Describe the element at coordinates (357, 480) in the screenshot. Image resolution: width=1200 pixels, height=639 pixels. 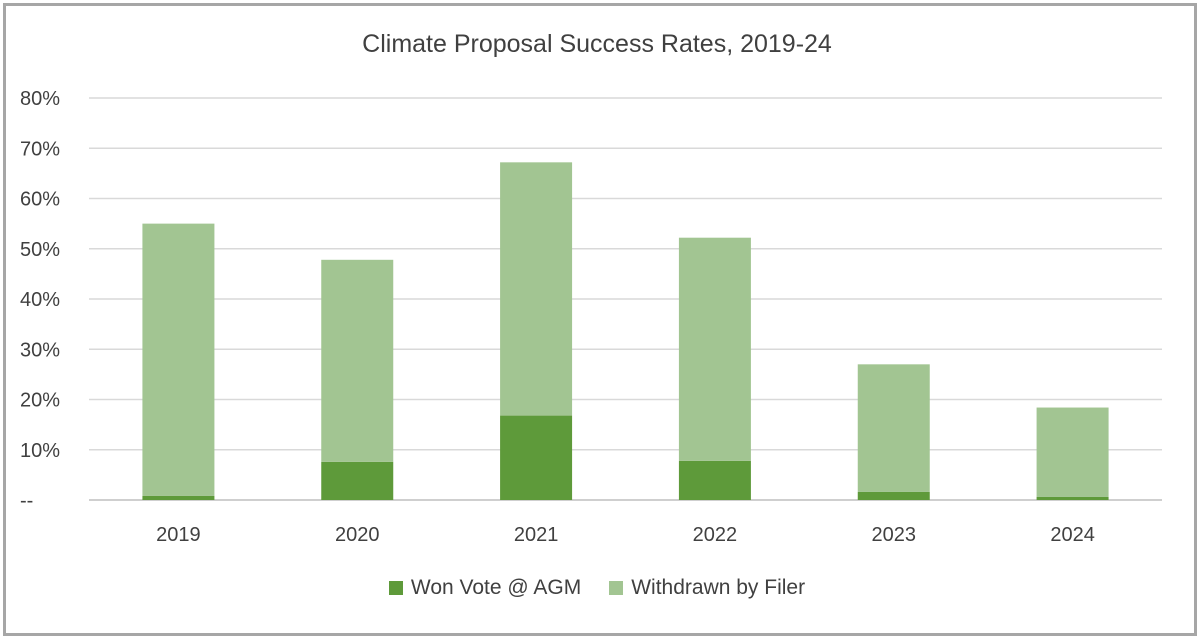
I see `bar-won-vote-2020` at that location.